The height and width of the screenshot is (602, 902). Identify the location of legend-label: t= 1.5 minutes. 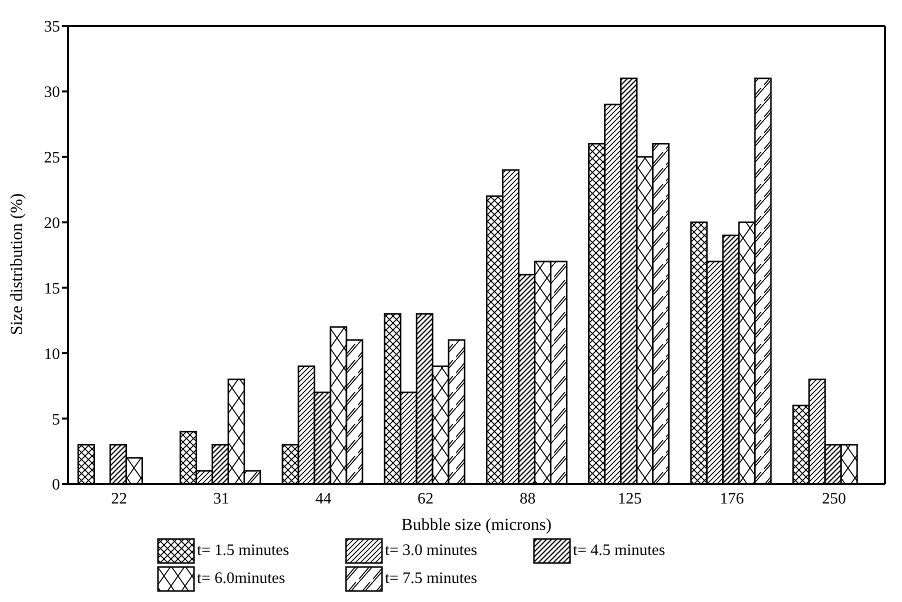
(243, 551).